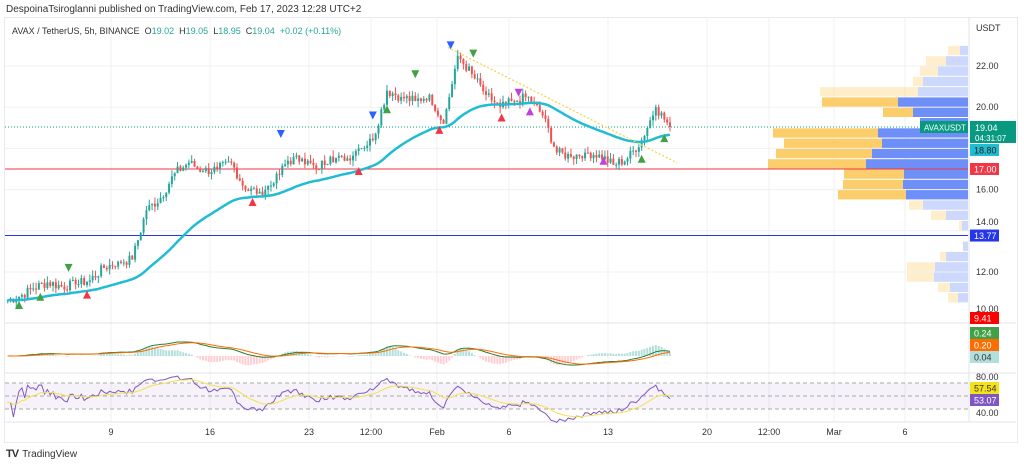 This screenshot has height=467, width=1024. I want to click on time-tick-label: Mar, so click(834, 432).